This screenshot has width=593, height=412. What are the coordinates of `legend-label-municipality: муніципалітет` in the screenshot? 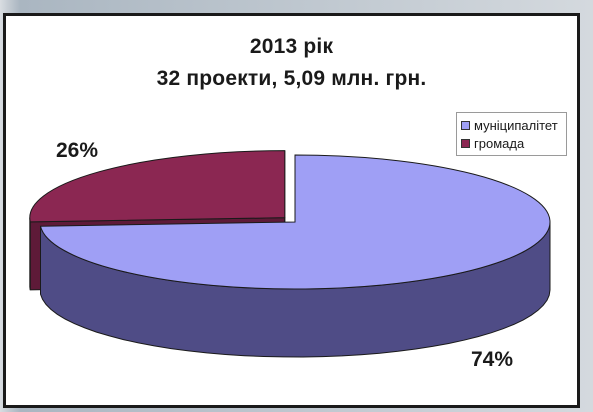 It's located at (516, 125).